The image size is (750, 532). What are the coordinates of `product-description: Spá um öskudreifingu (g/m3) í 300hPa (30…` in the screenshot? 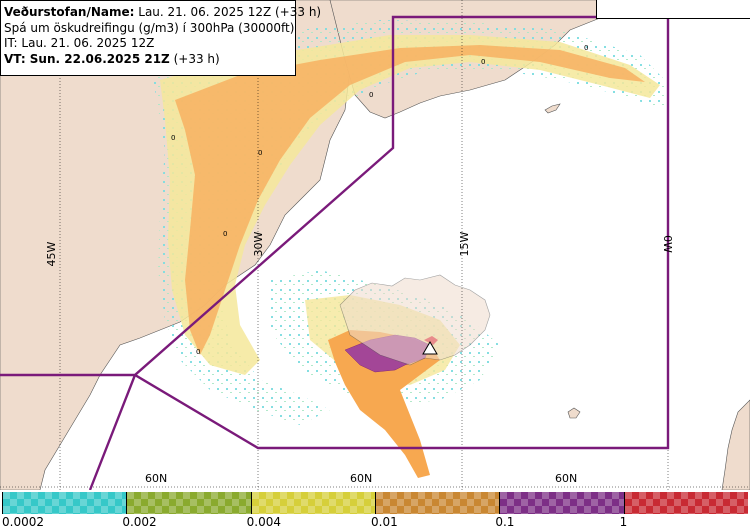 It's located at (149, 27).